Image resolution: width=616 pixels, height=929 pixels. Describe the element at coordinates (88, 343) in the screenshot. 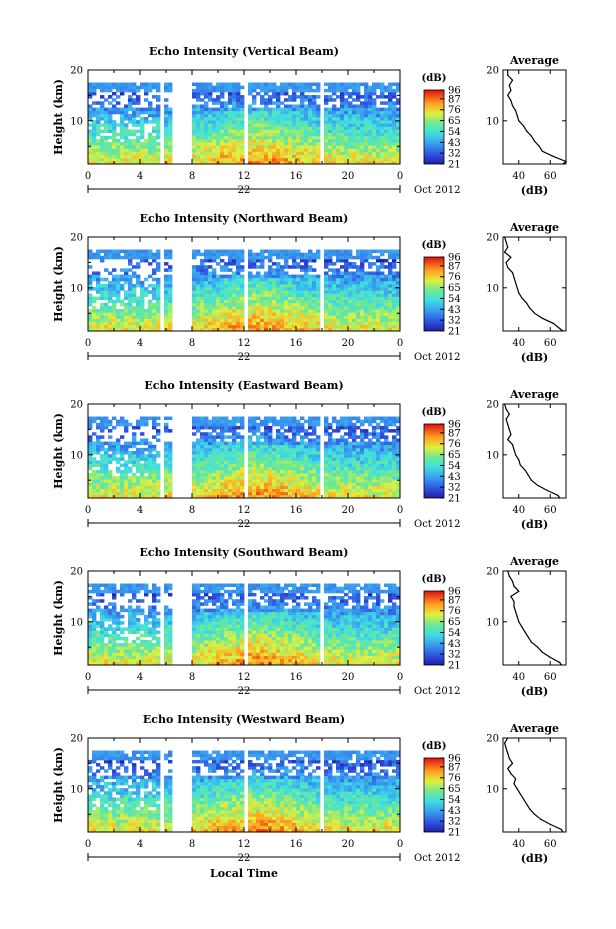

I see `x-tick-label: 0` at that location.